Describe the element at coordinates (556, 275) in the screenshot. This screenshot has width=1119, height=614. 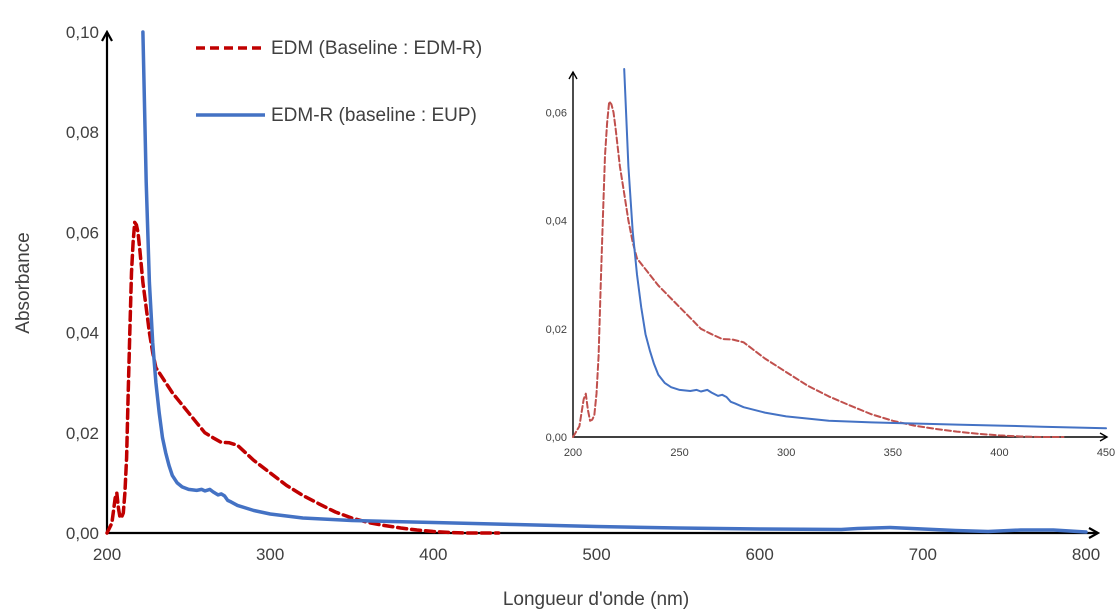
I see `inset-y-tick-labels: 0,00 0,02 0,04 0,06` at that location.